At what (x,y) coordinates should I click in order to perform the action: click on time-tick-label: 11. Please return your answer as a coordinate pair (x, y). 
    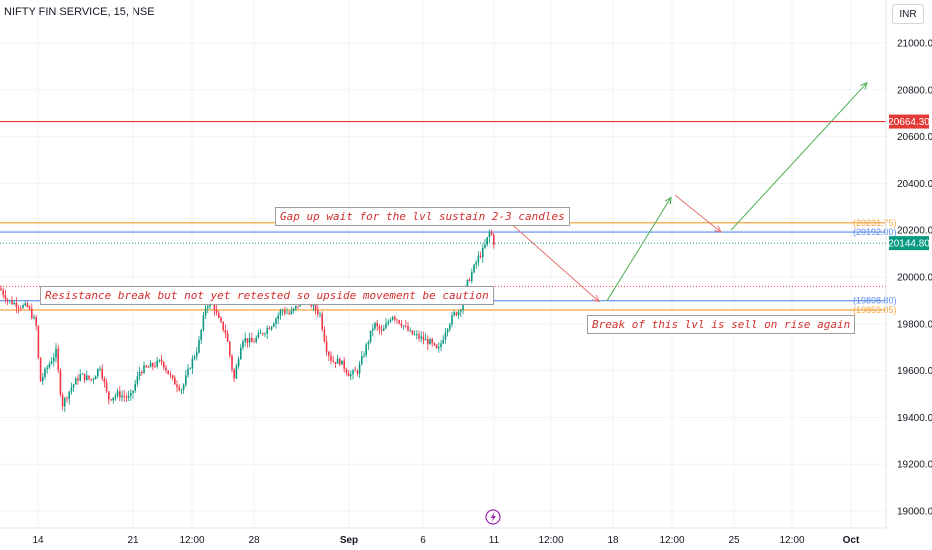
    Looking at the image, I should click on (494, 540).